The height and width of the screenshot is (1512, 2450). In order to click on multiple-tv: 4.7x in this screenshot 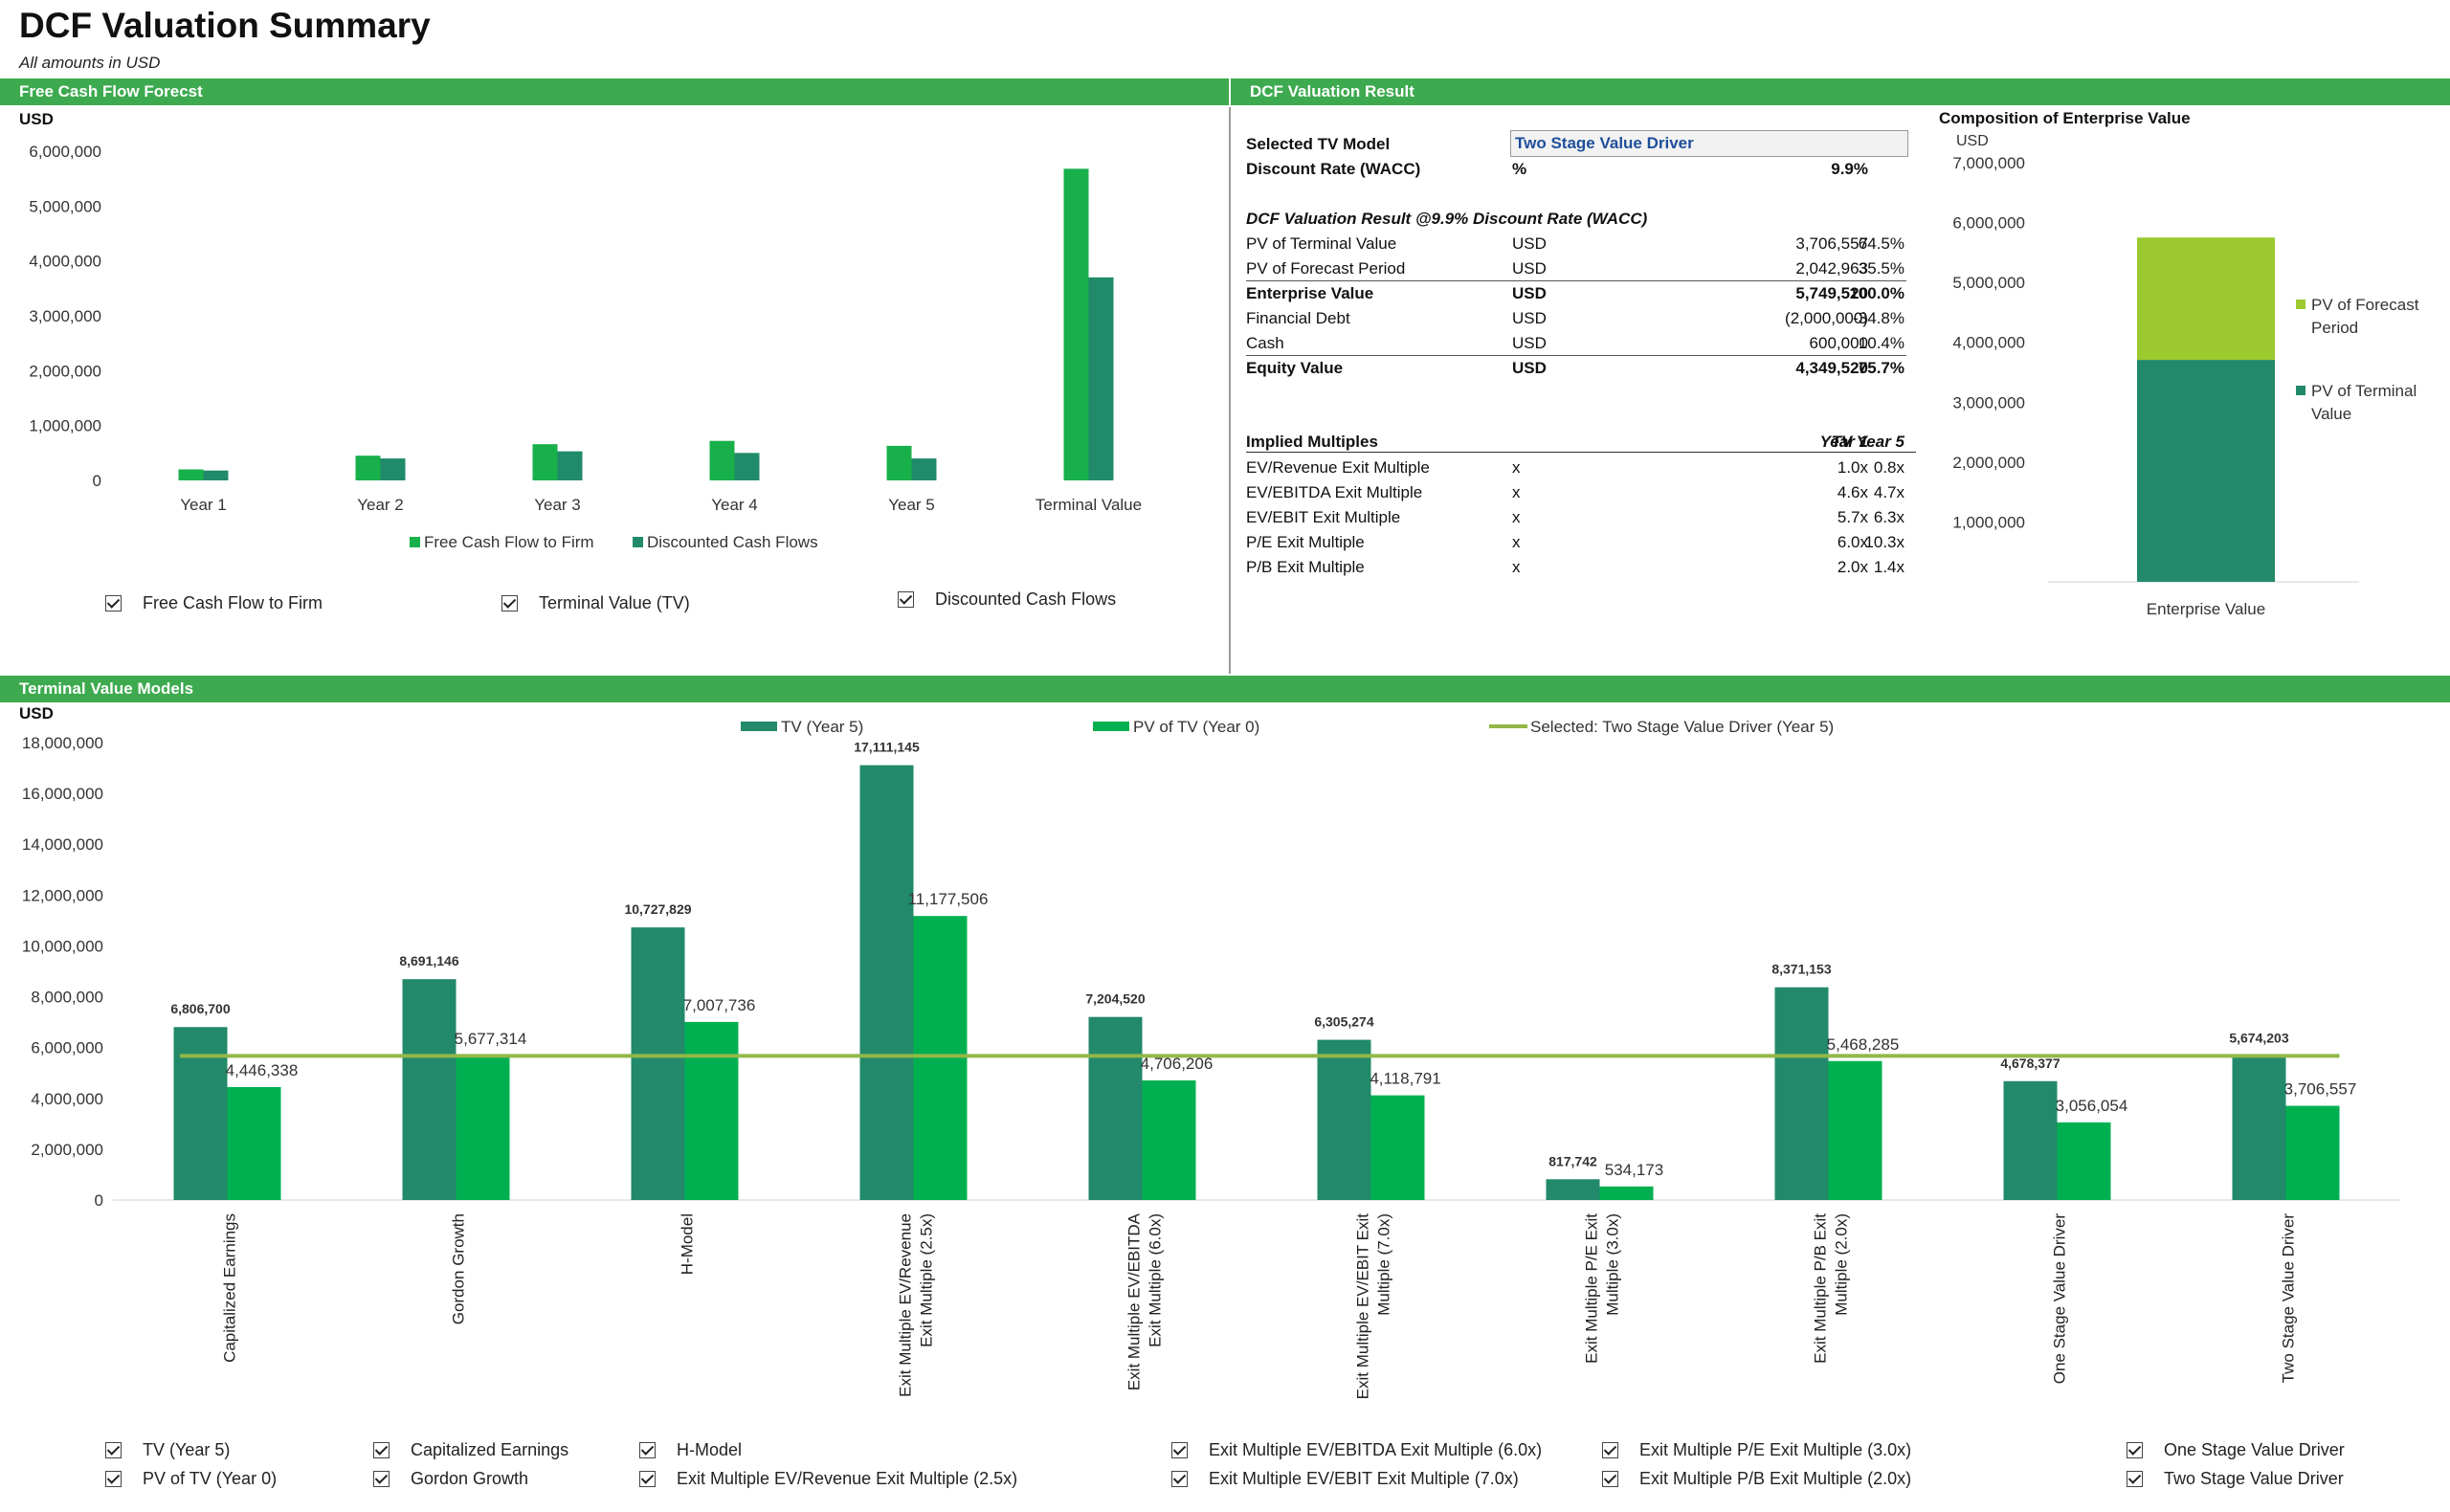, I will do `click(1888, 492)`.